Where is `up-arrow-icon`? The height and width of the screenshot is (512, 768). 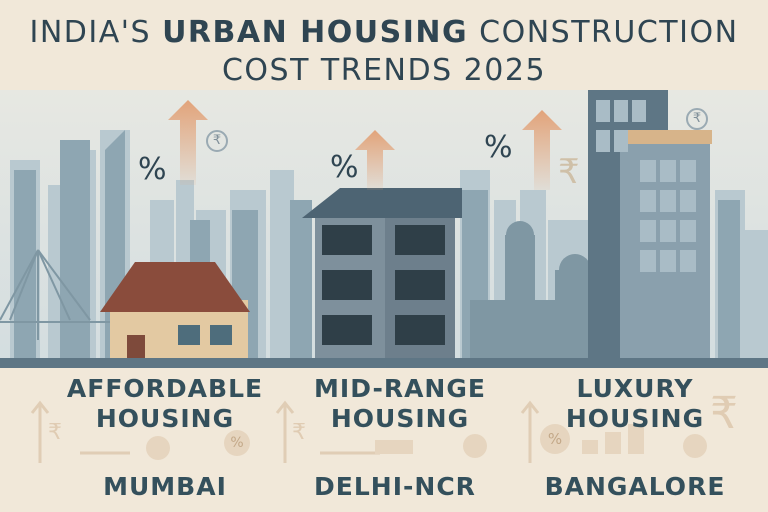
up-arrow-icon is located at coordinates (365, 145).